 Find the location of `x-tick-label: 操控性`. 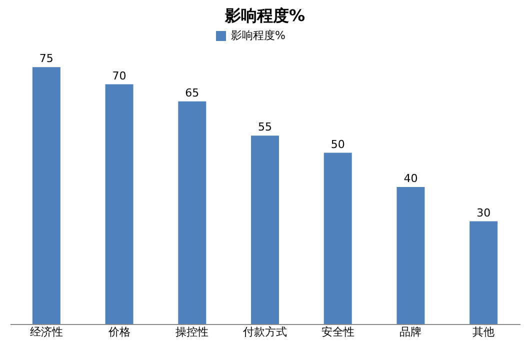

x-tick-label: 操控性 is located at coordinates (192, 332).